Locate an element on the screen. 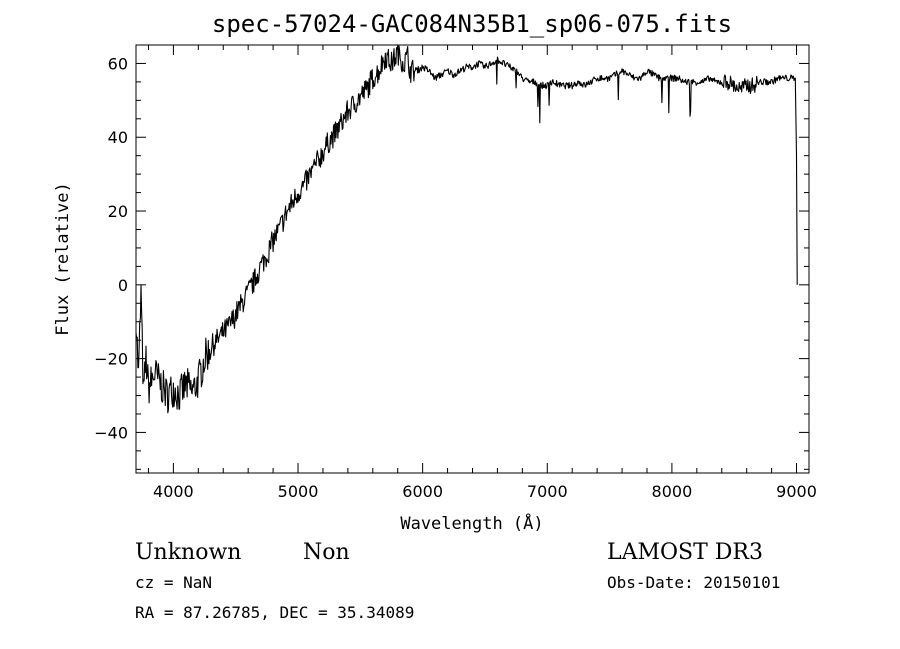 The height and width of the screenshot is (649, 900). y-tick-label: −20 is located at coordinates (111, 359).